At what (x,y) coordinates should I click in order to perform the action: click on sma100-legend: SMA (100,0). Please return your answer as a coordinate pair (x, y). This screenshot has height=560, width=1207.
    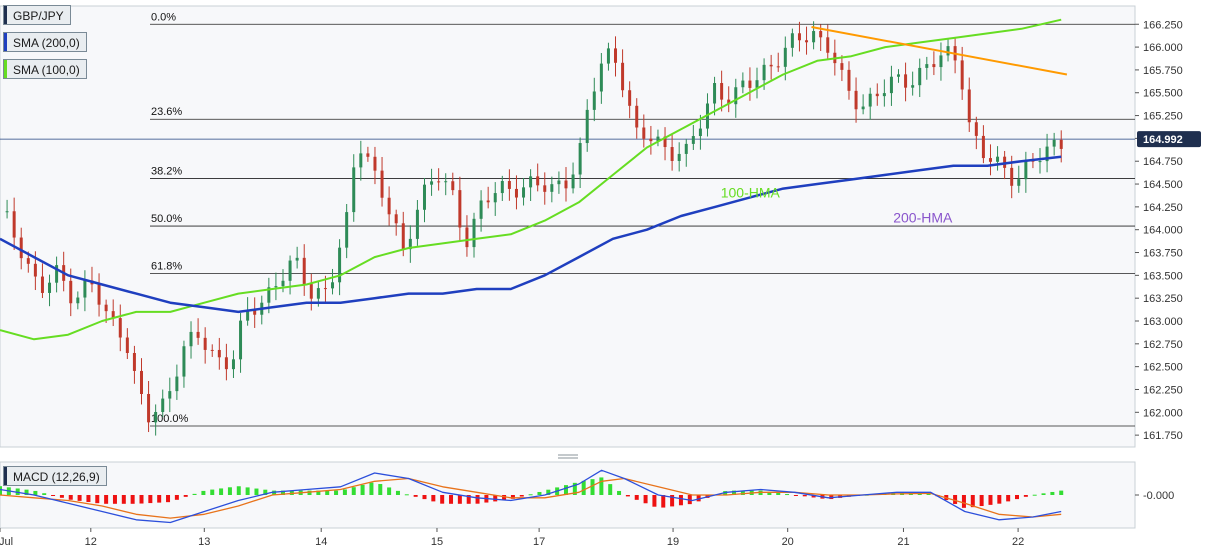
    Looking at the image, I should click on (45, 69).